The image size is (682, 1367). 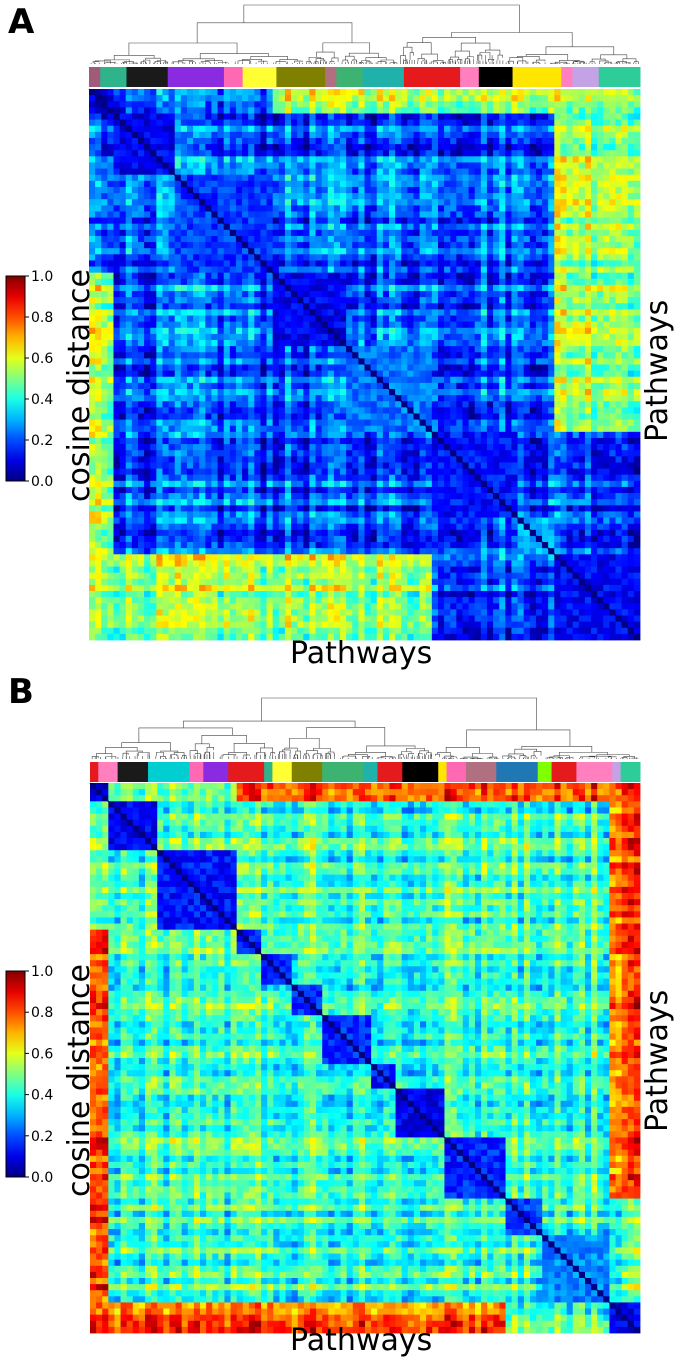 What do you see at coordinates (350, 77) in the screenshot?
I see `cluster-color-segment` at bounding box center [350, 77].